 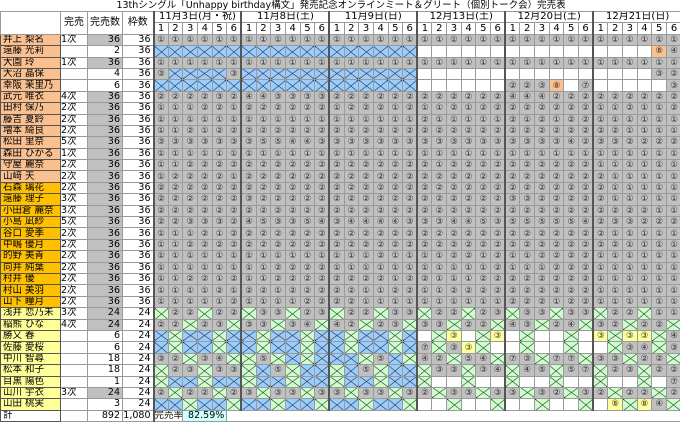 What do you see at coordinates (586, 85) in the screenshot?
I see `slot-sold-cell: ⑦` at bounding box center [586, 85].